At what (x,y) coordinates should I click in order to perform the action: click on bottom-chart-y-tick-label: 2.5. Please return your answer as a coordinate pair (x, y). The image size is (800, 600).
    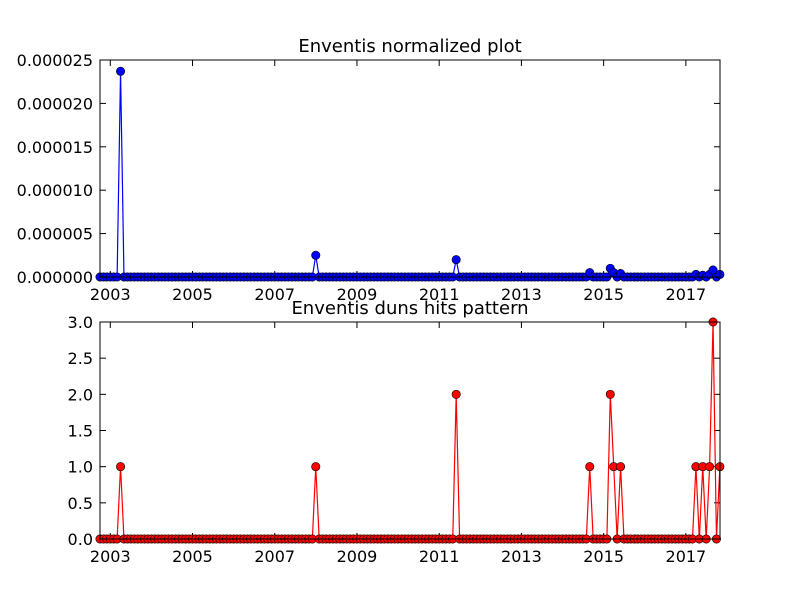
    Looking at the image, I should click on (80, 358).